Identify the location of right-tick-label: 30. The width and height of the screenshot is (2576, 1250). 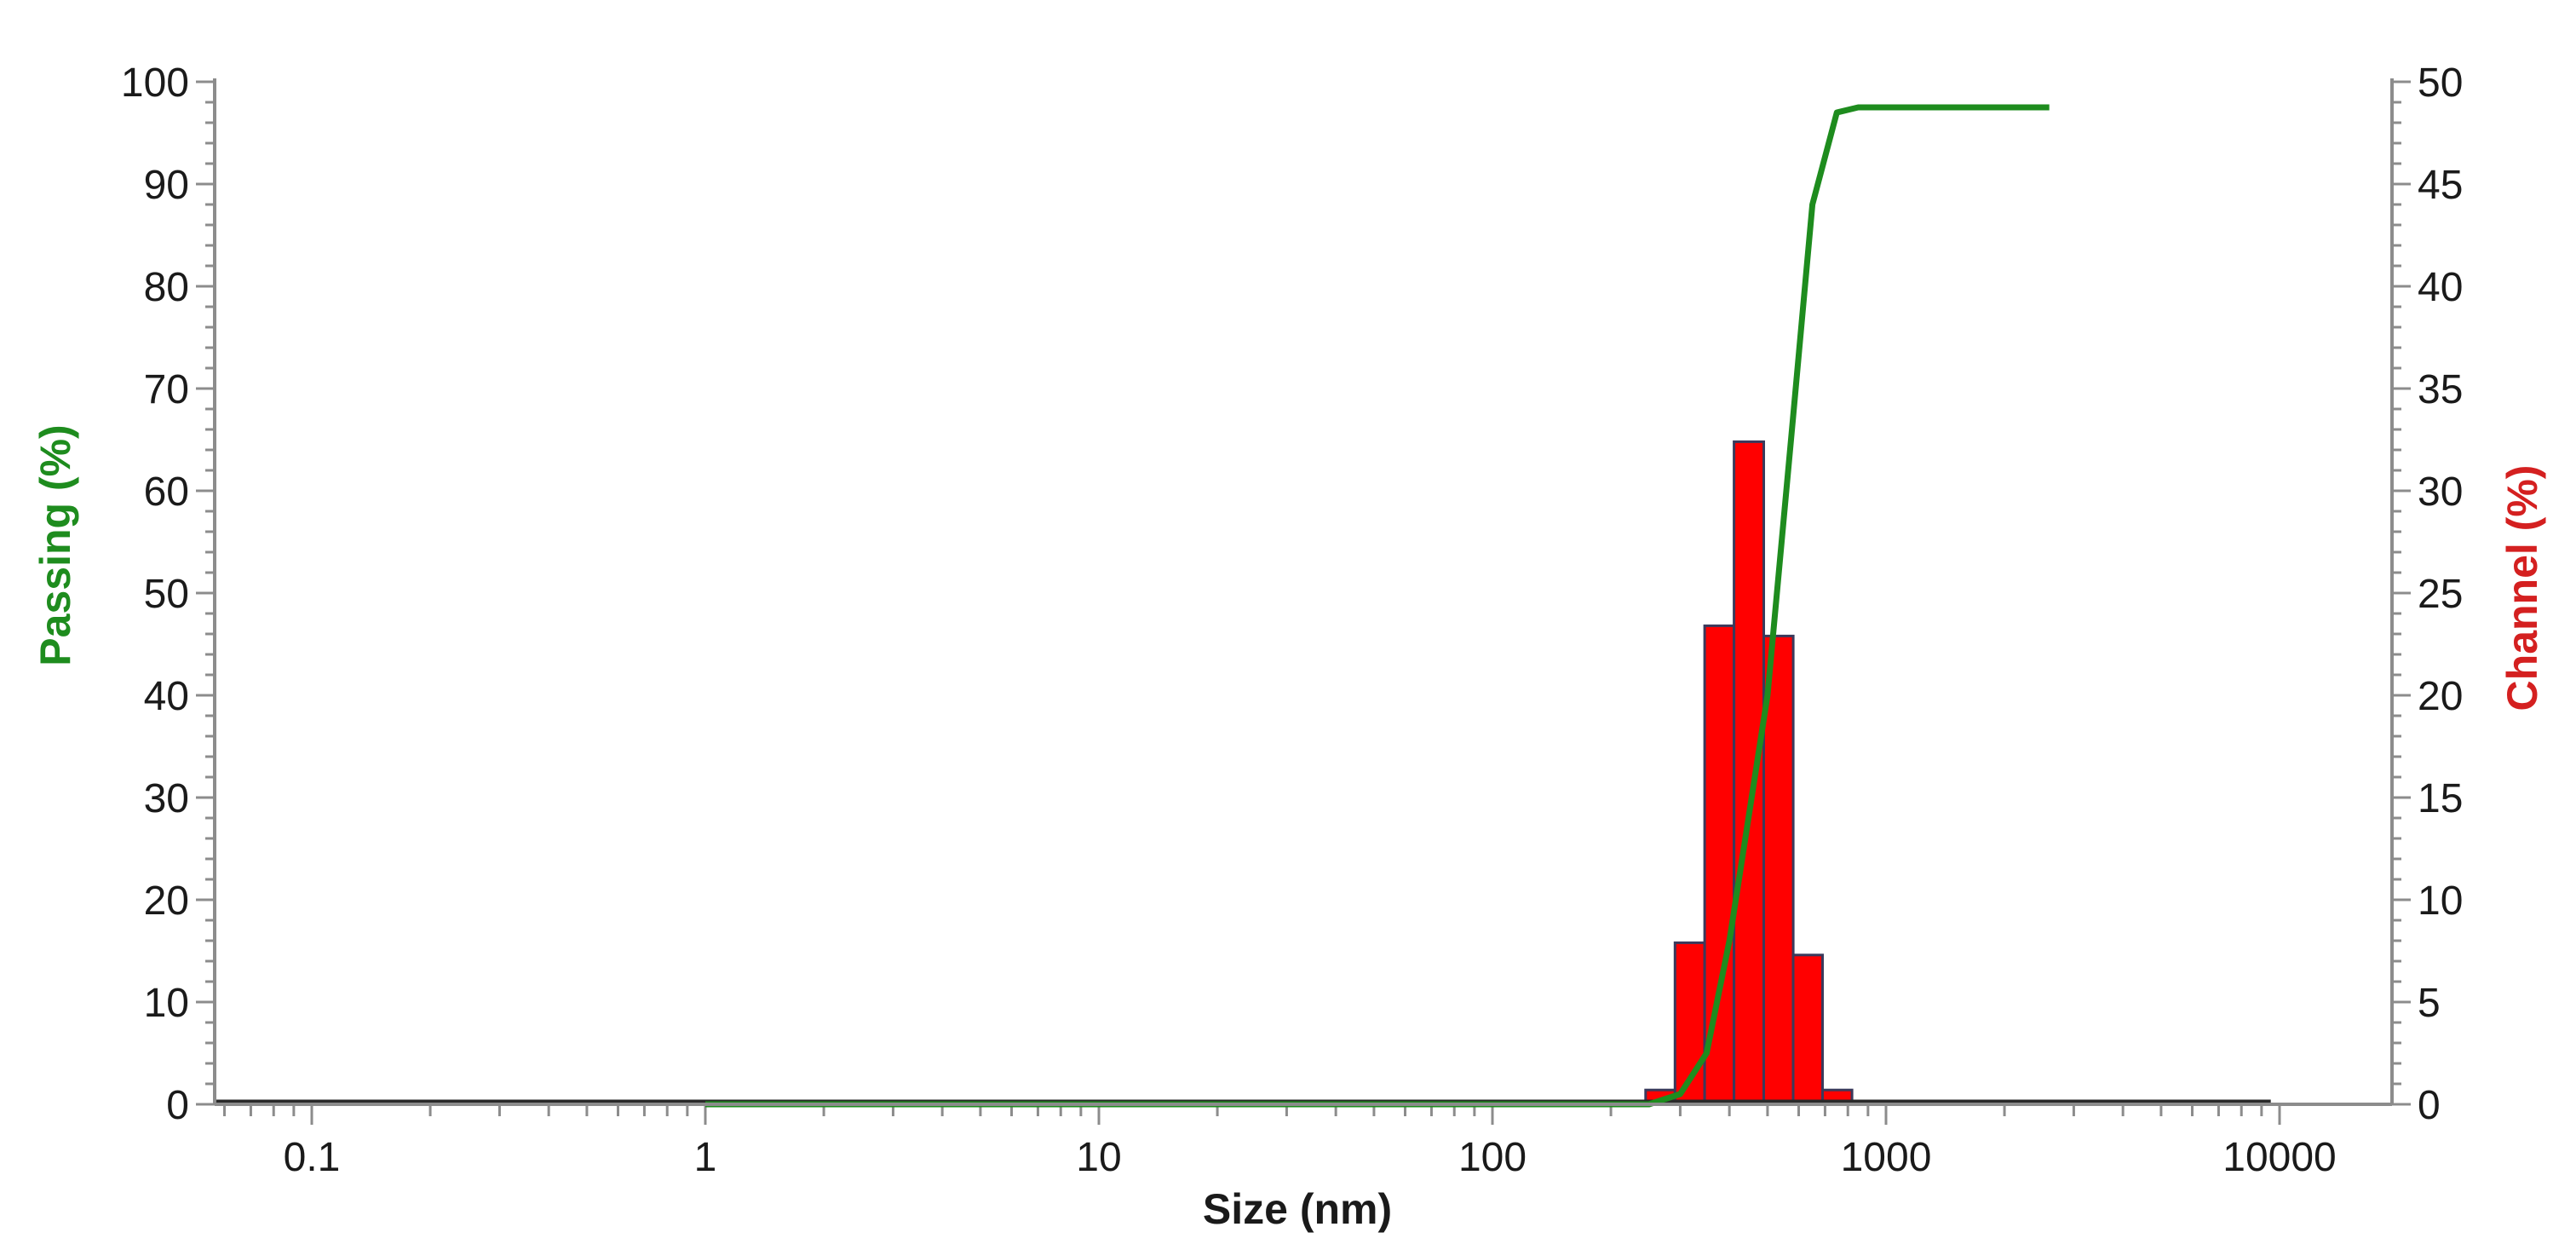
(2441, 492).